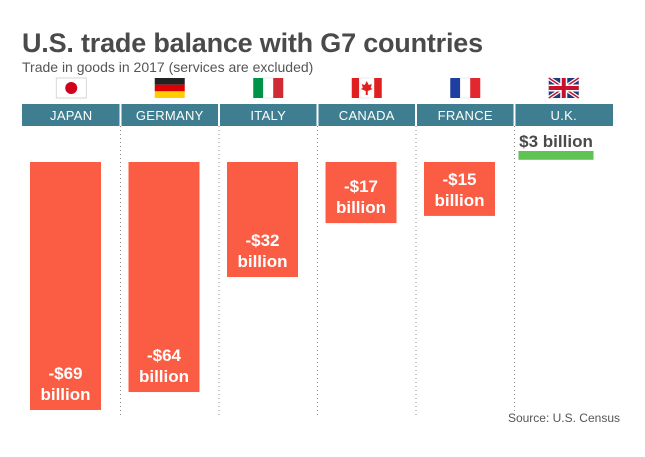 The image size is (645, 457). Describe the element at coordinates (268, 115) in the screenshot. I see `category-label: ITALY` at that location.